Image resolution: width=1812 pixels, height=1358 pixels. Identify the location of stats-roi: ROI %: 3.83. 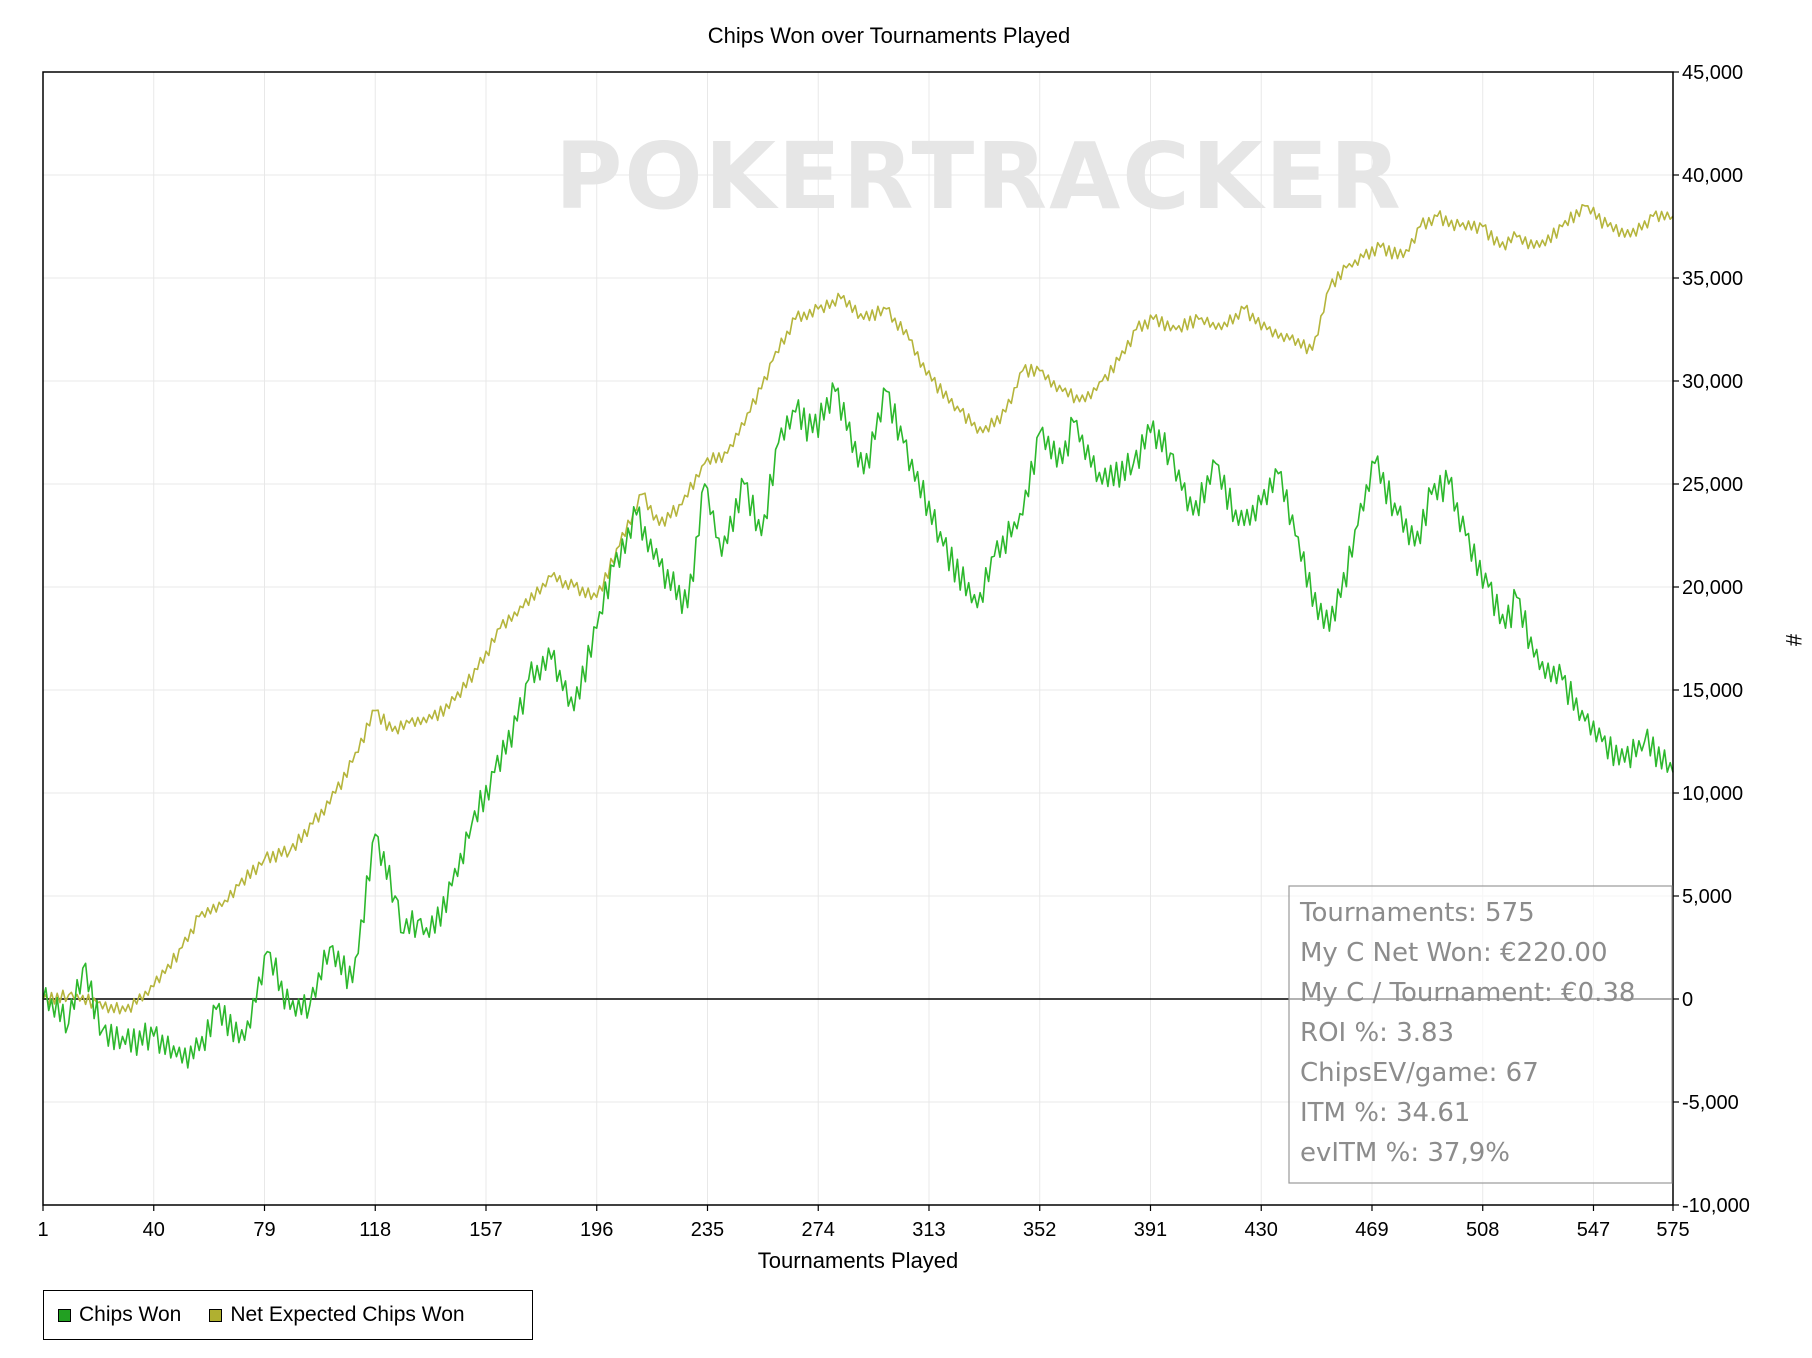
(1377, 1033).